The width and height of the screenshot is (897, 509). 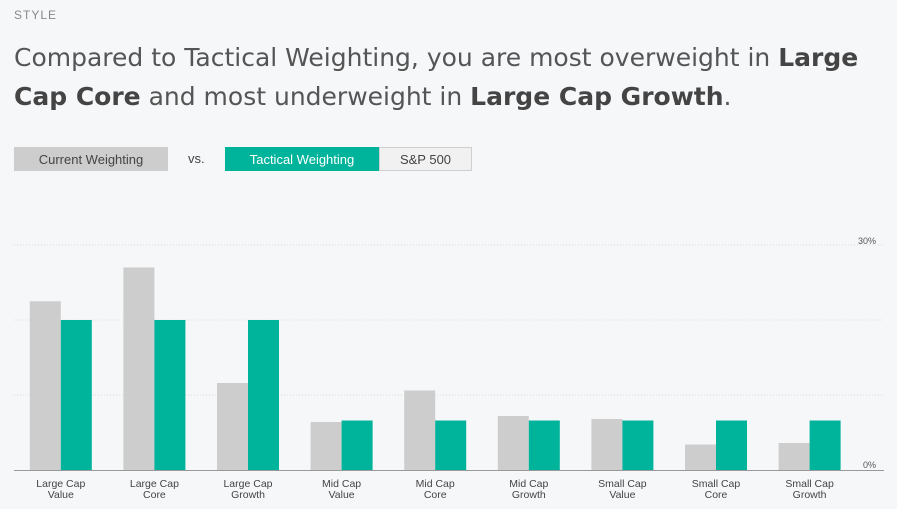 What do you see at coordinates (247, 484) in the screenshot?
I see `category-label-2-line-0: Large Cap` at bounding box center [247, 484].